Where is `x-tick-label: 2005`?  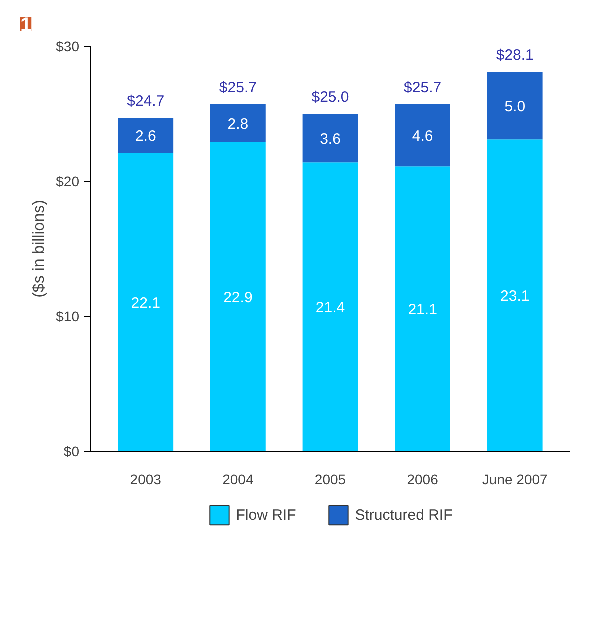 x-tick-label: 2005 is located at coordinates (330, 480).